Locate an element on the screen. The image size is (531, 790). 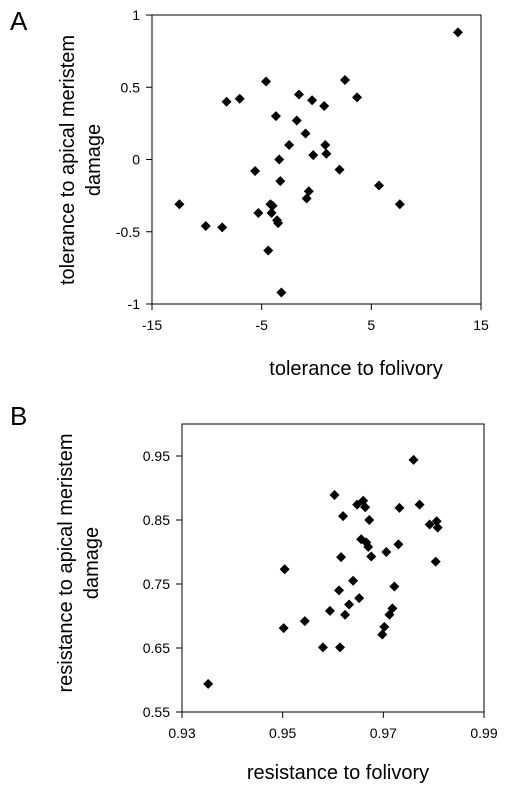
panel-b-y-ticks: 0.55 0.65 0.75 0.85 0.95 is located at coordinates (162, 584).